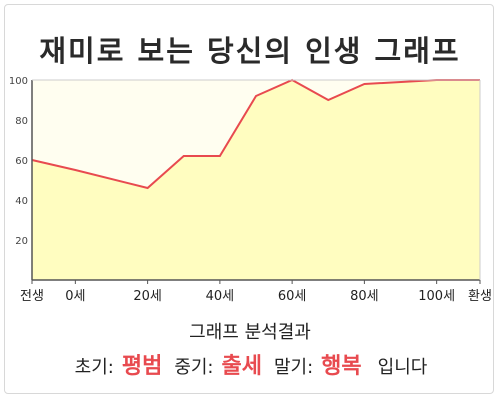 Image resolution: width=500 pixels, height=400 pixels. I want to click on x-tick-label: 환생, so click(480, 296).